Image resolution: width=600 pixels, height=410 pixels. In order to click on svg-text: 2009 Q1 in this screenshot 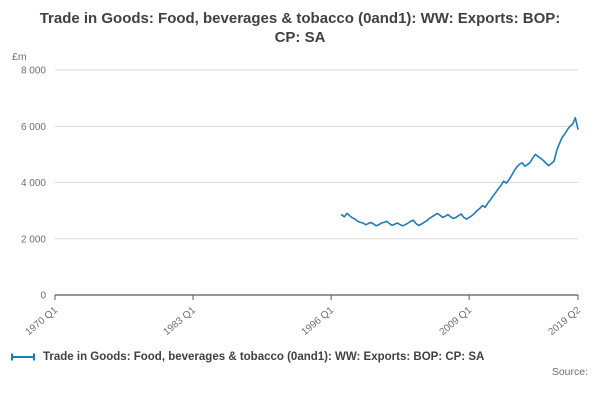, I will do `click(456, 320)`.